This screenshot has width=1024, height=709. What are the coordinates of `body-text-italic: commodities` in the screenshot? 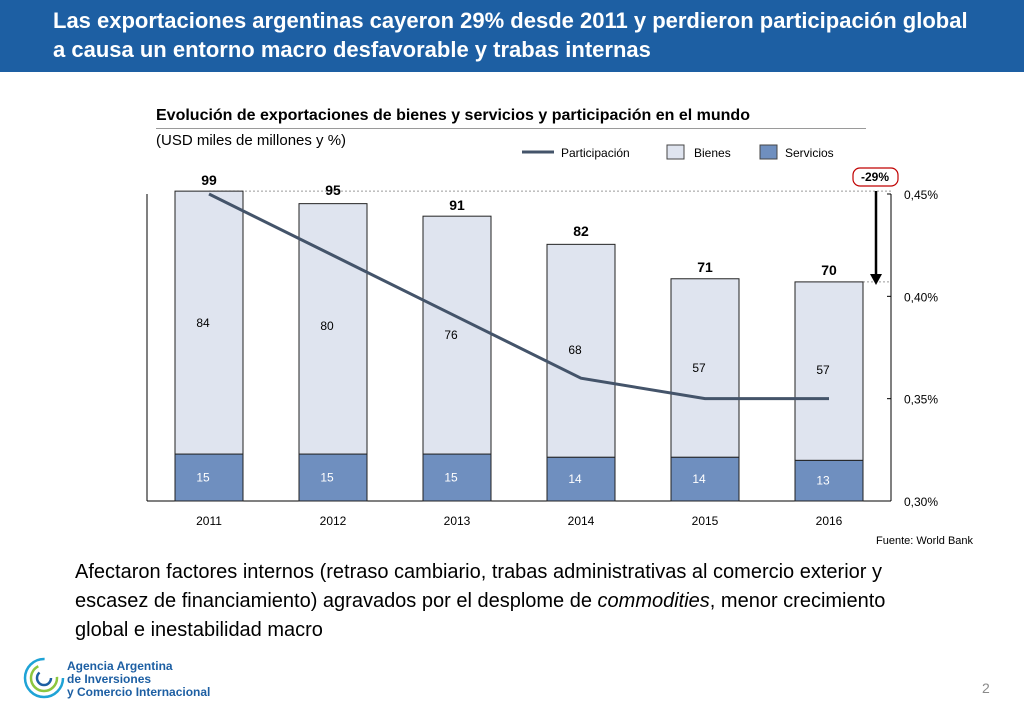 It's located at (653, 601).